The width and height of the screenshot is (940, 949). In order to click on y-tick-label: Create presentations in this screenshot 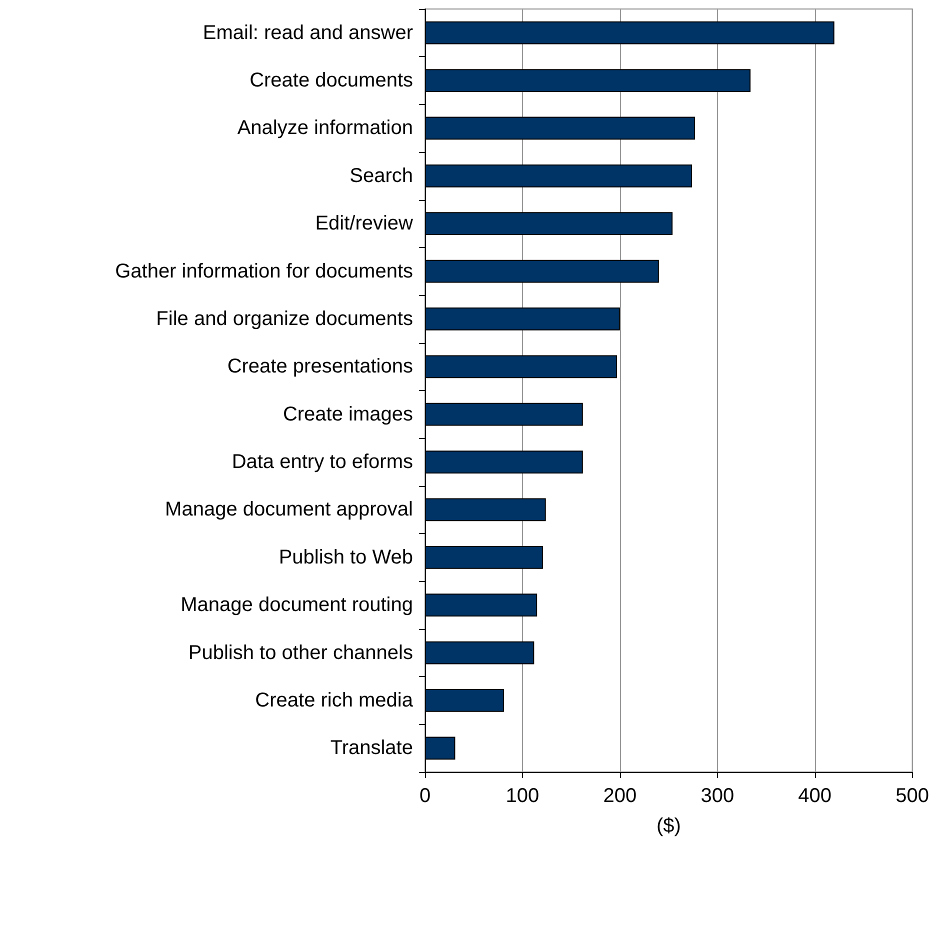, I will do `click(320, 367)`.